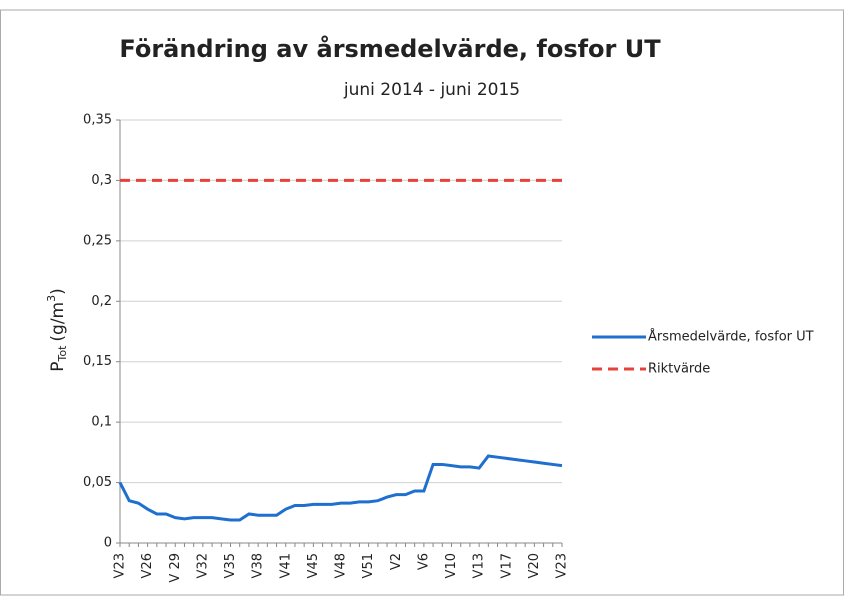  I want to click on x-tick-label: V 29, so click(175, 568).